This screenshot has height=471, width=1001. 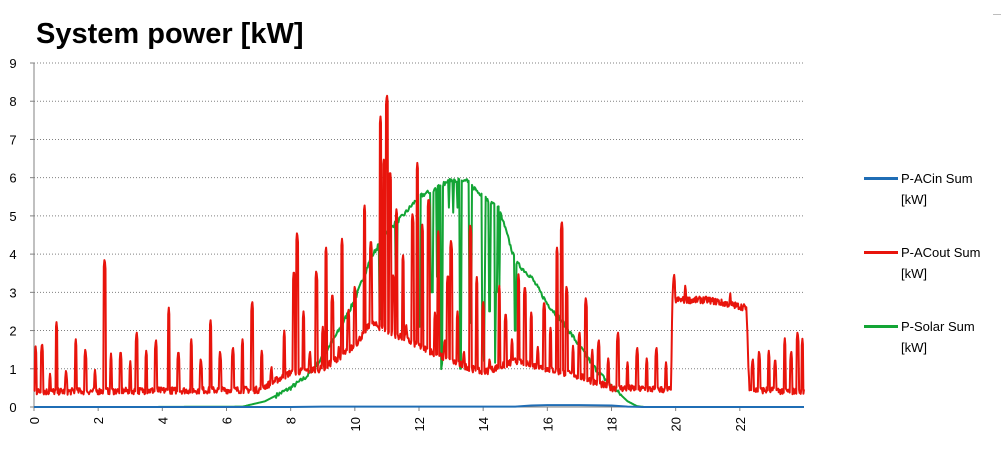 I want to click on x-tick-label: 20, so click(x=676, y=424).